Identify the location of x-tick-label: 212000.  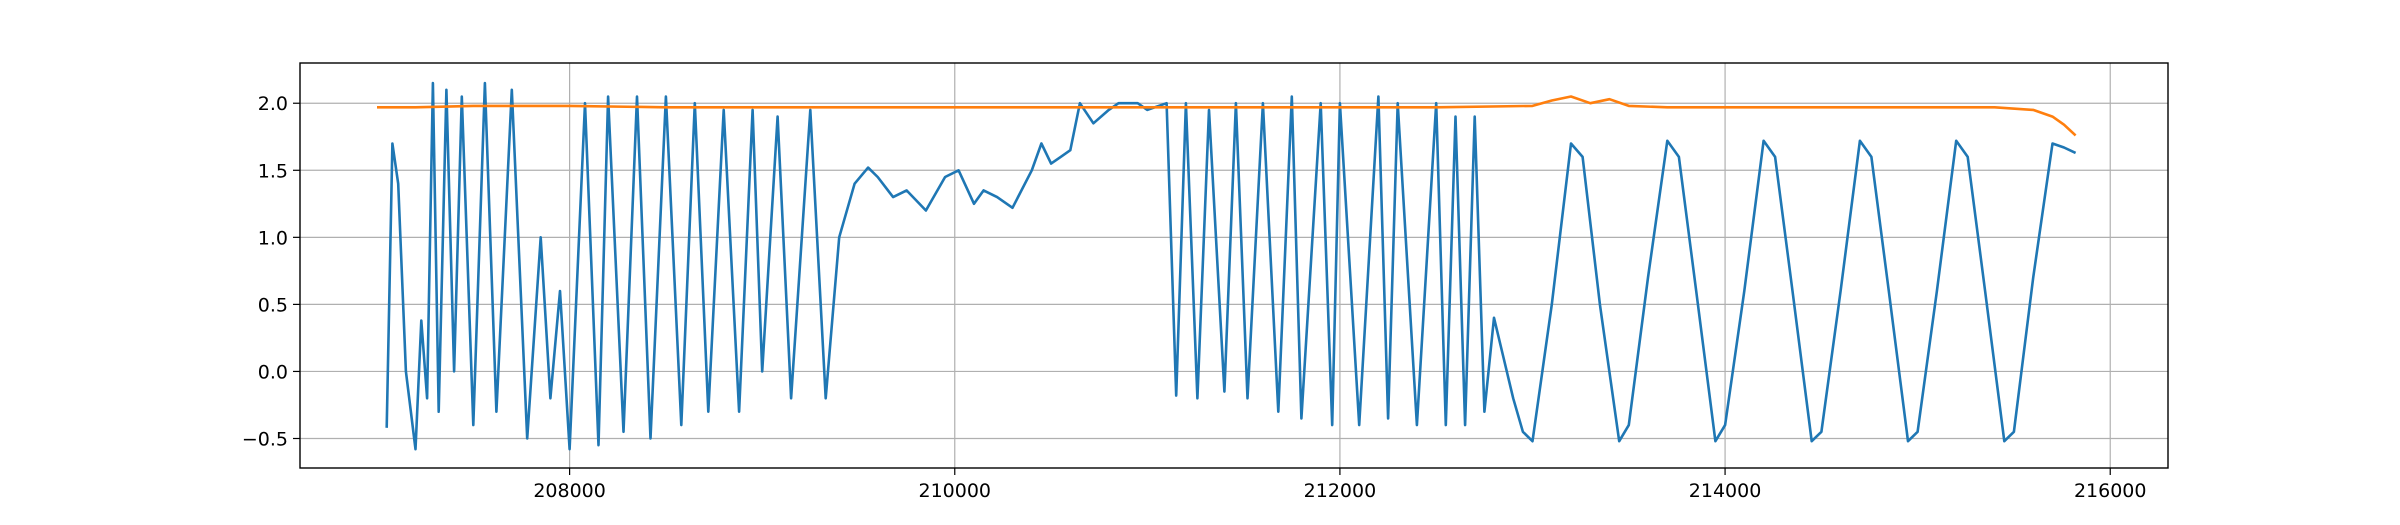
(1340, 491).